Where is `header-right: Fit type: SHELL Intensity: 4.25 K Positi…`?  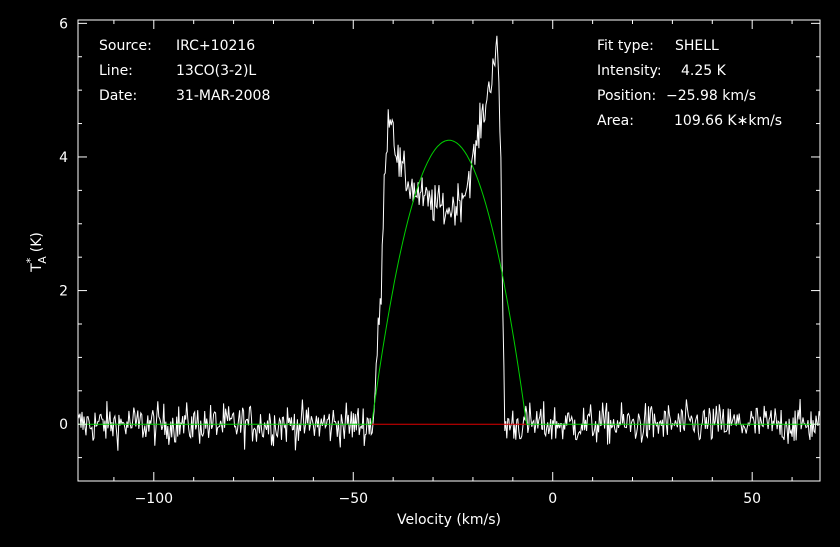
header-right: Fit type: SHELL Intensity: 4.25 K Positi… is located at coordinates (689, 83).